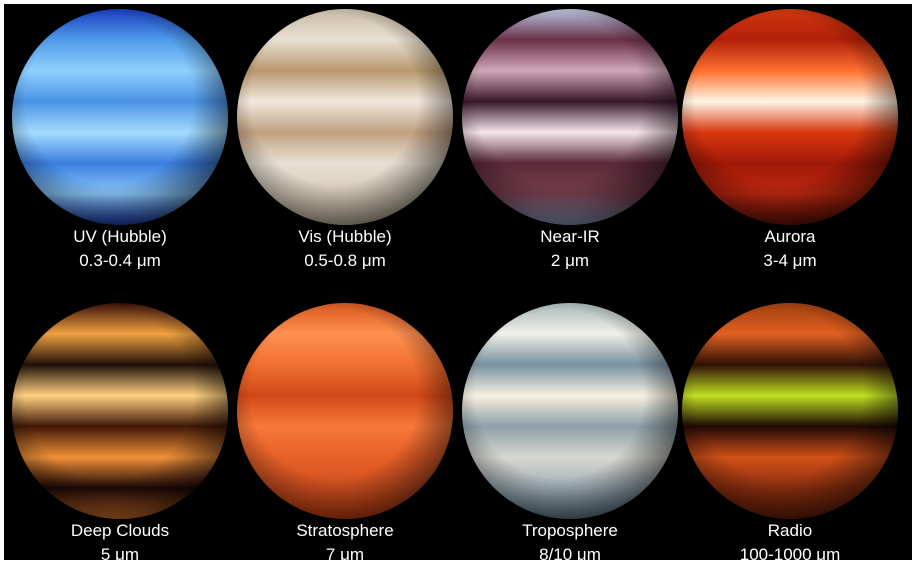 This screenshot has width=916, height=564. What do you see at coordinates (345, 260) in the screenshot?
I see `panel-band: 0.5-0.8 μm` at bounding box center [345, 260].